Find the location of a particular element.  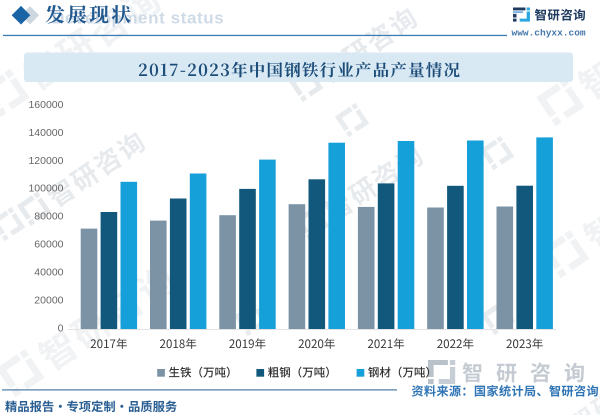

svg-text: 0 is located at coordinates (61, 328).